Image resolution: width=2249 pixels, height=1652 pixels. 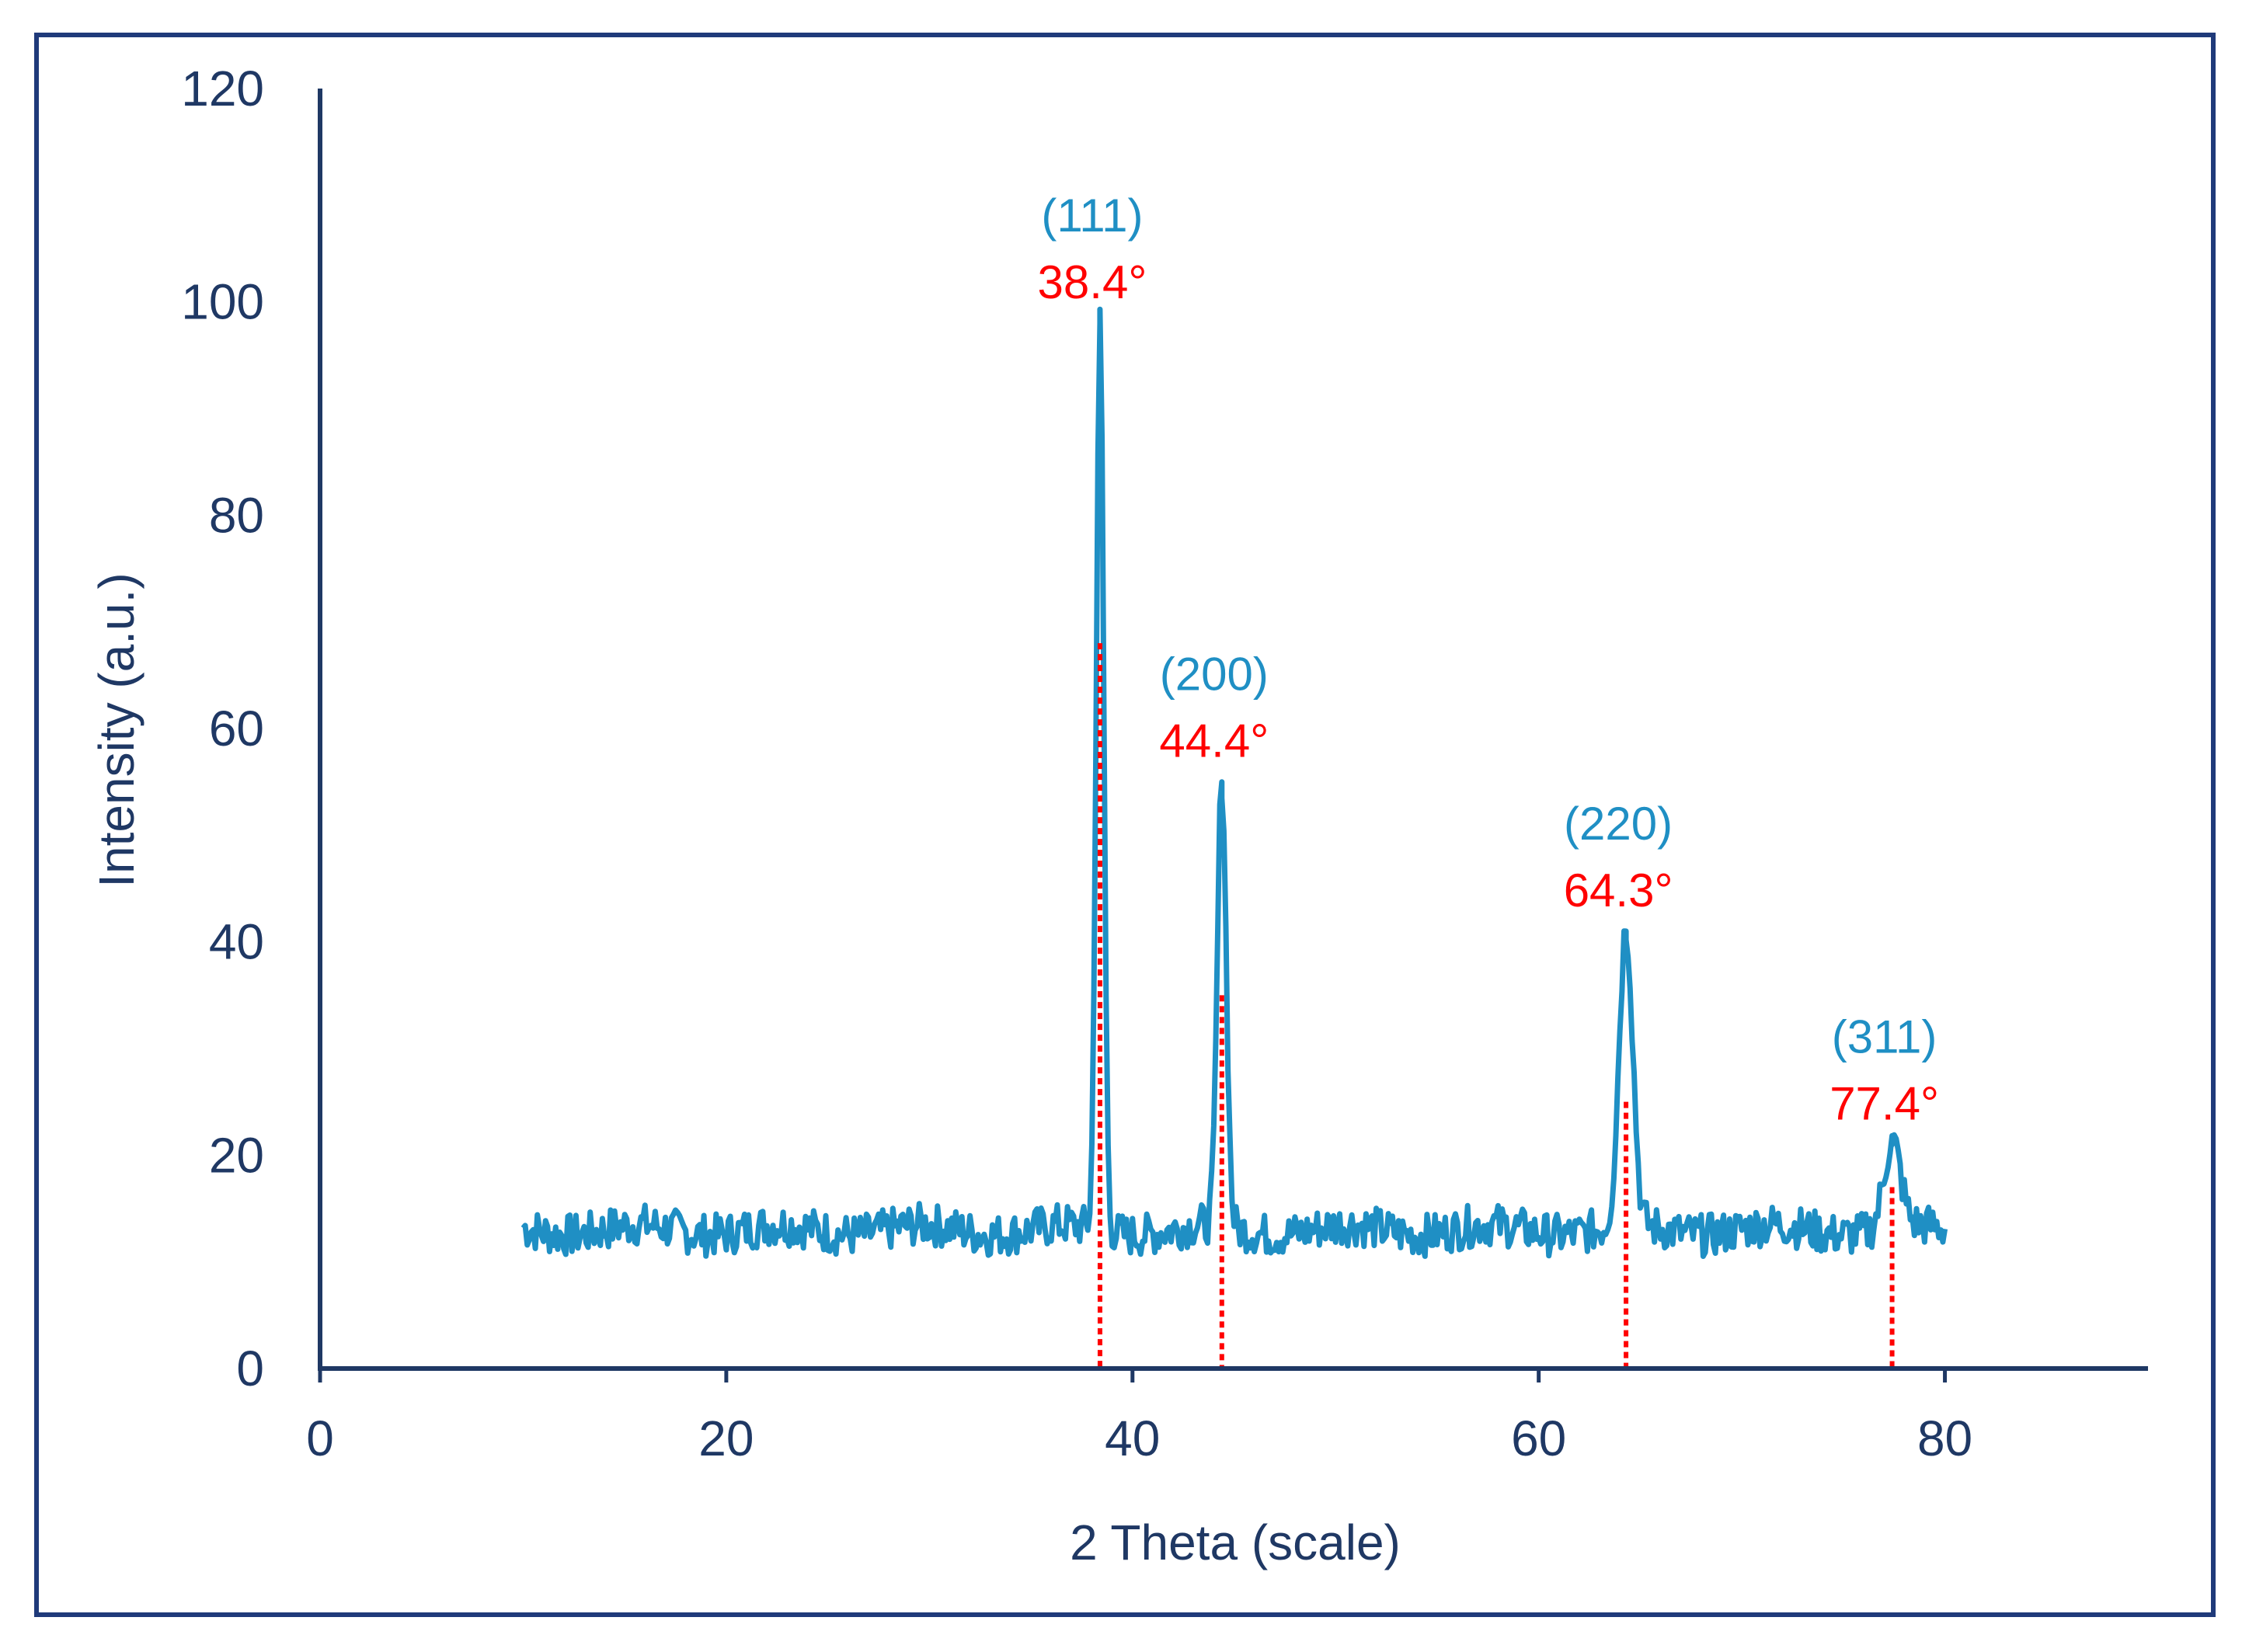 I want to click on x-tick-label: 80, so click(x=1944, y=1438).